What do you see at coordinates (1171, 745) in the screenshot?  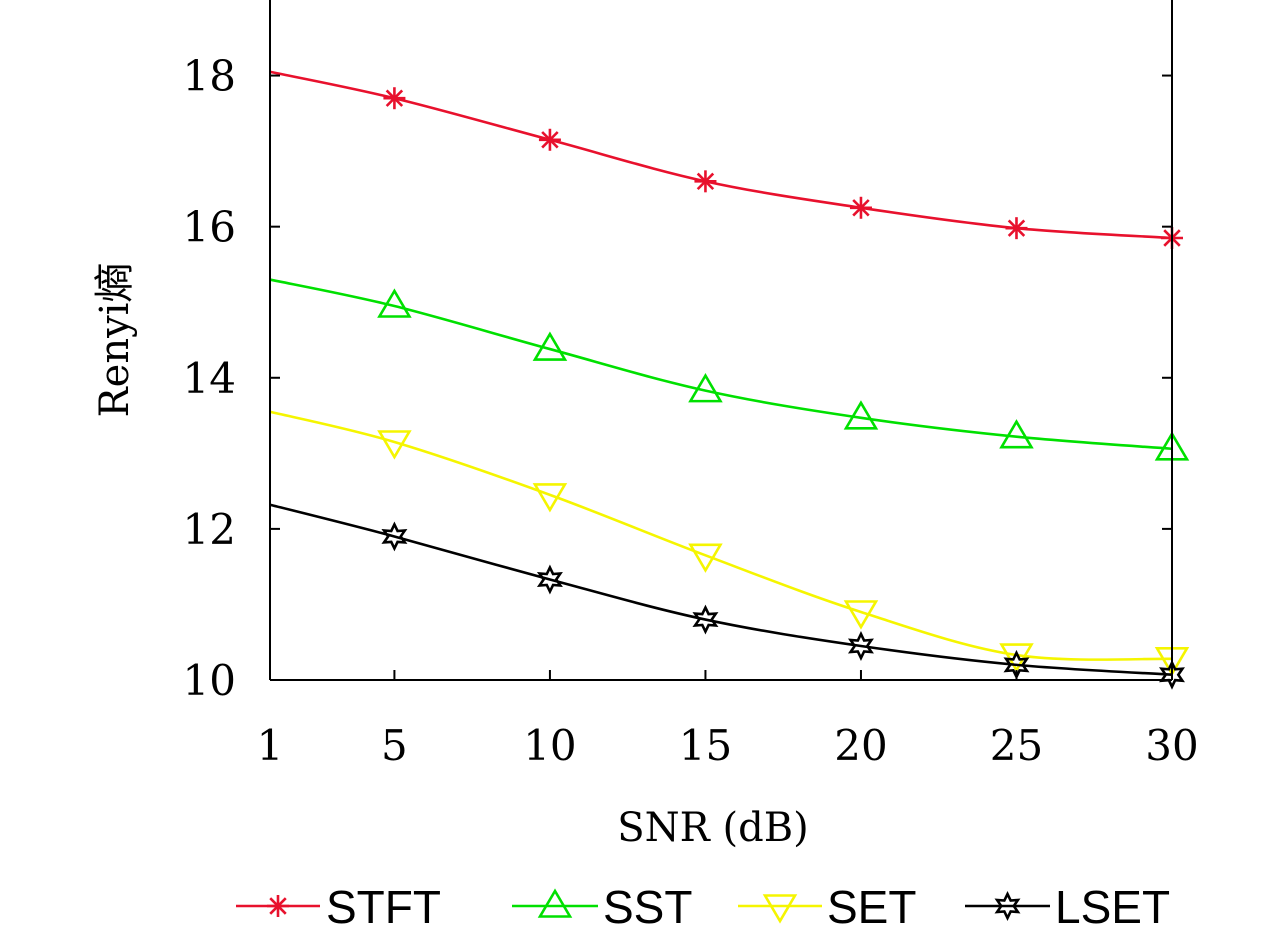 I see `x-tick-label: 30` at bounding box center [1171, 745].